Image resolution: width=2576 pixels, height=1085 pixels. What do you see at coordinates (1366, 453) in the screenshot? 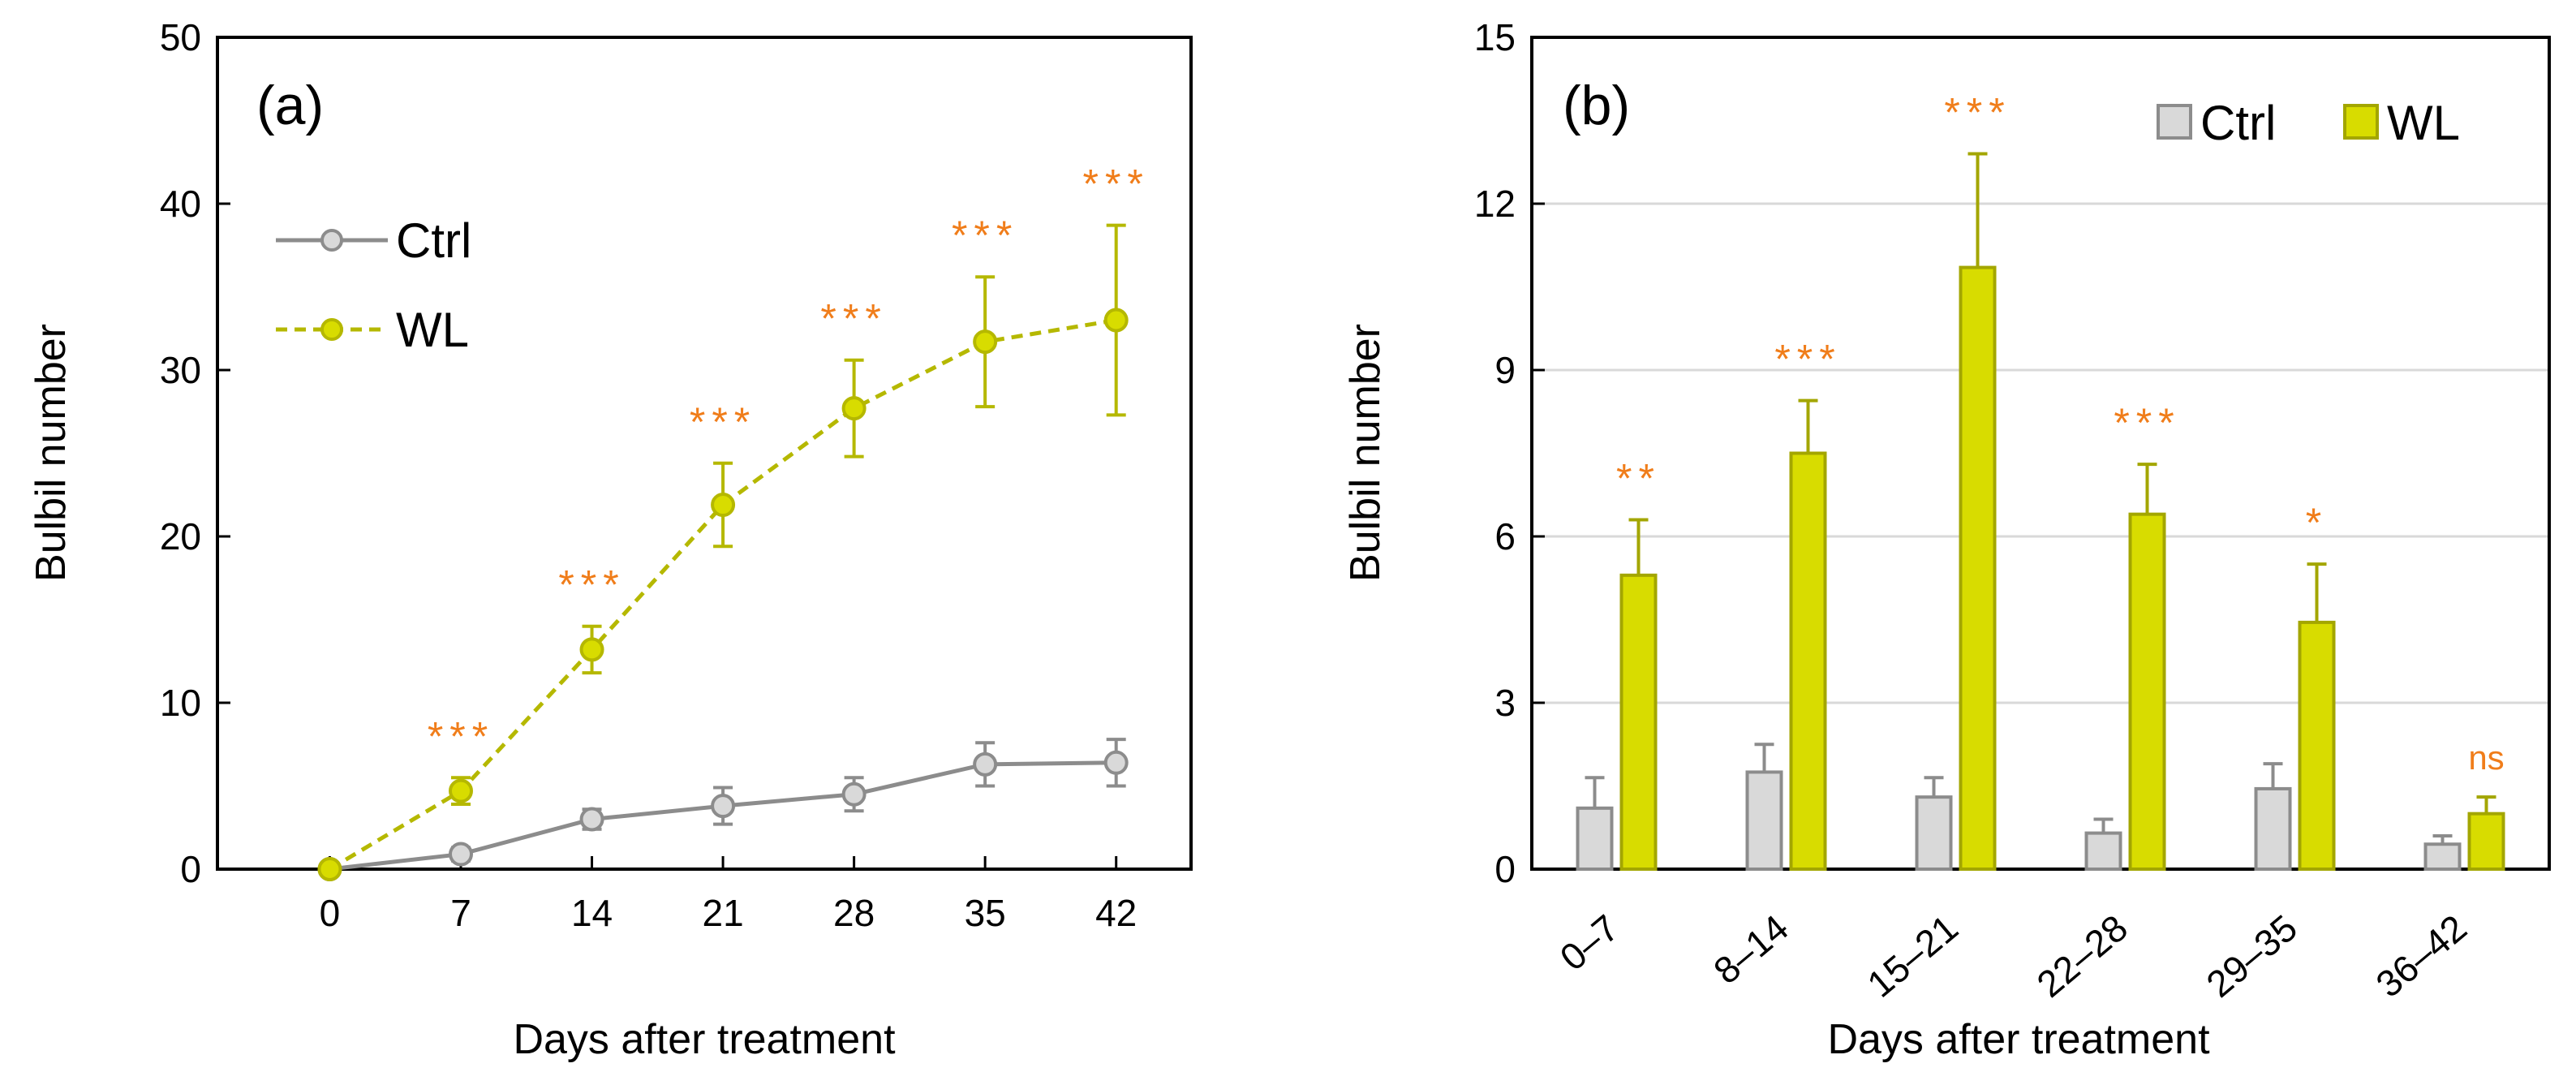
I see `panel-b-y-axis-title: Bulbil number` at bounding box center [1366, 453].